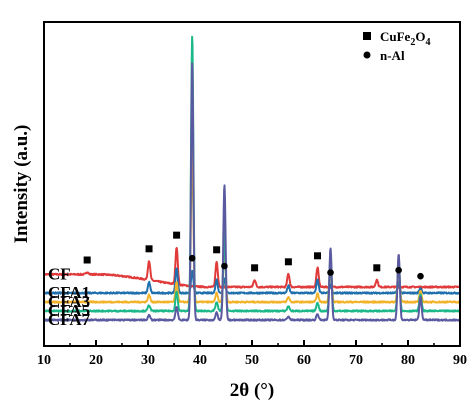 This screenshot has width=472, height=411. Describe the element at coordinates (395, 36) in the screenshot. I see `legend-cufe-text: CuFe` at that location.